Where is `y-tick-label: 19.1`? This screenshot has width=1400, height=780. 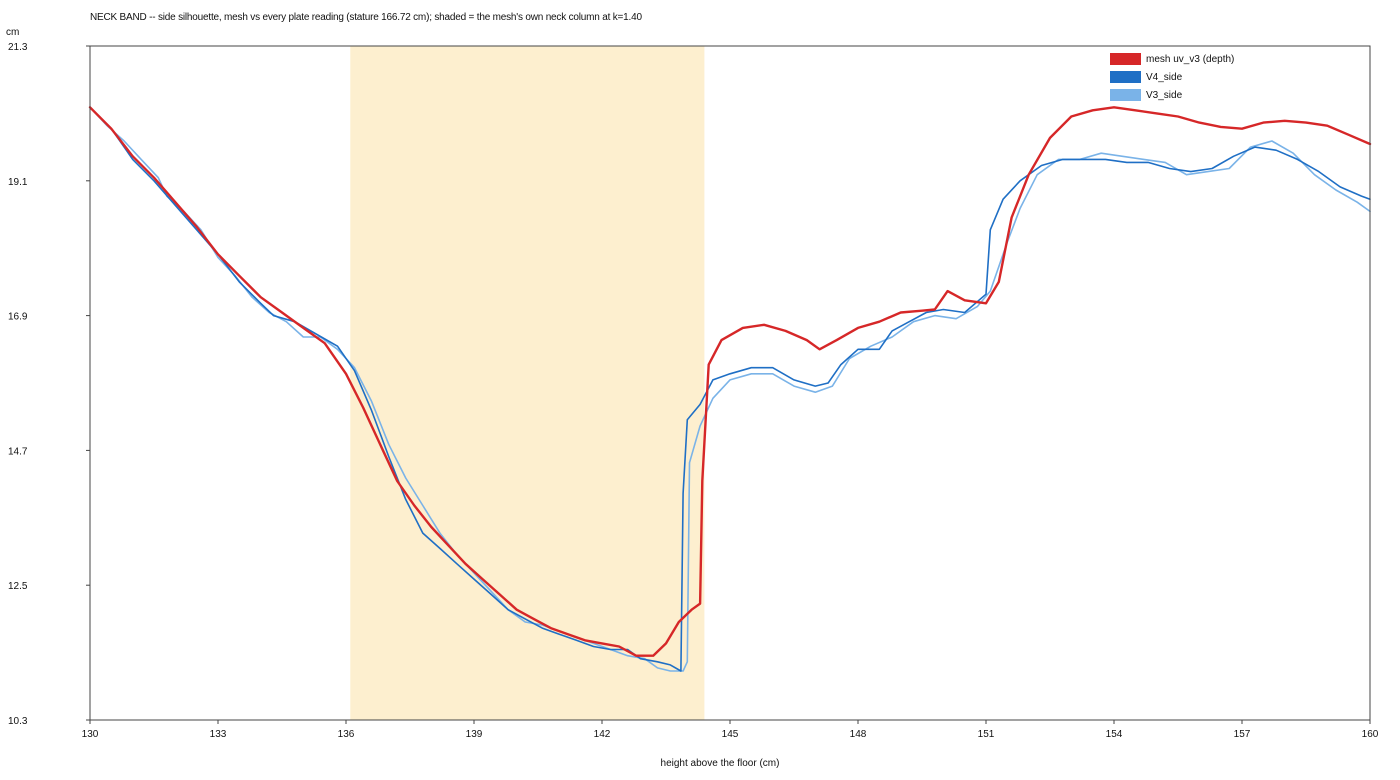 y-tick-label: 19.1 is located at coordinates (18, 182).